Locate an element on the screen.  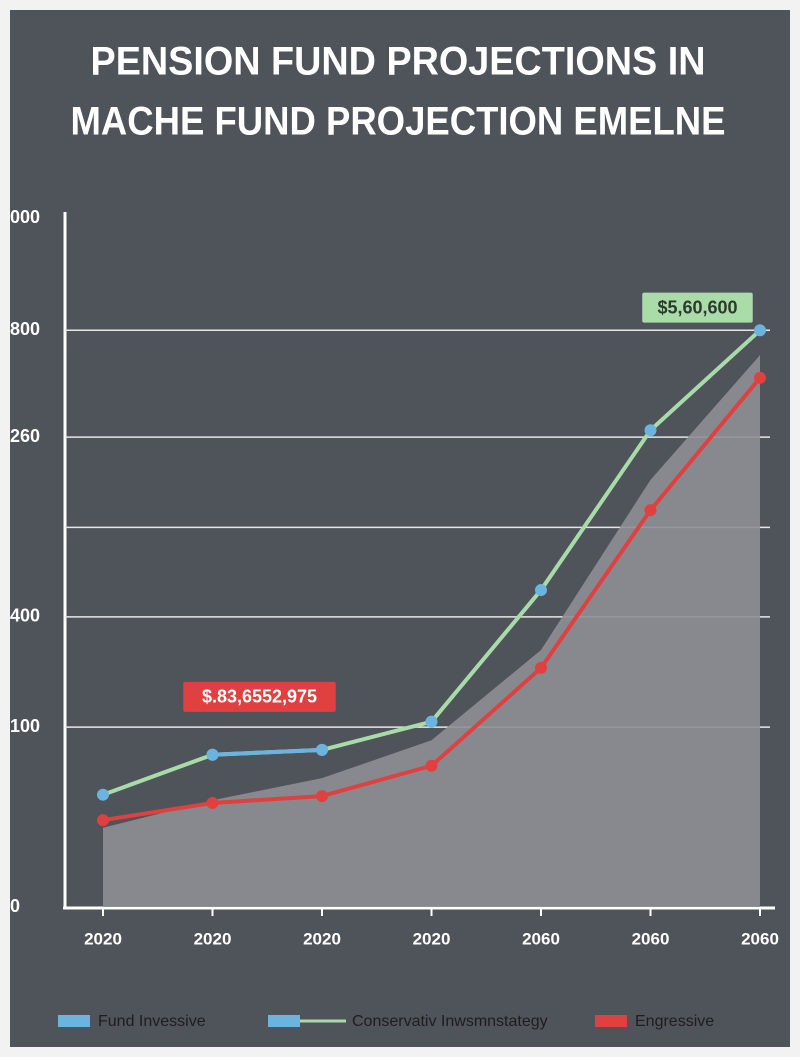
legend-label: Conservativ Inwsmnstategy is located at coordinates (450, 1021).